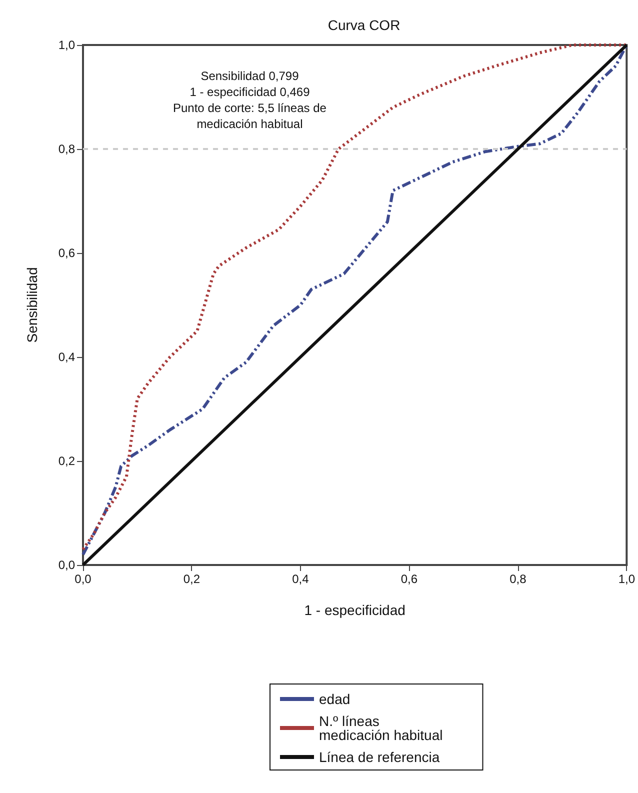 This screenshot has height=793, width=638. What do you see at coordinates (518, 579) in the screenshot?
I see `x-tick-label: 0,8` at bounding box center [518, 579].